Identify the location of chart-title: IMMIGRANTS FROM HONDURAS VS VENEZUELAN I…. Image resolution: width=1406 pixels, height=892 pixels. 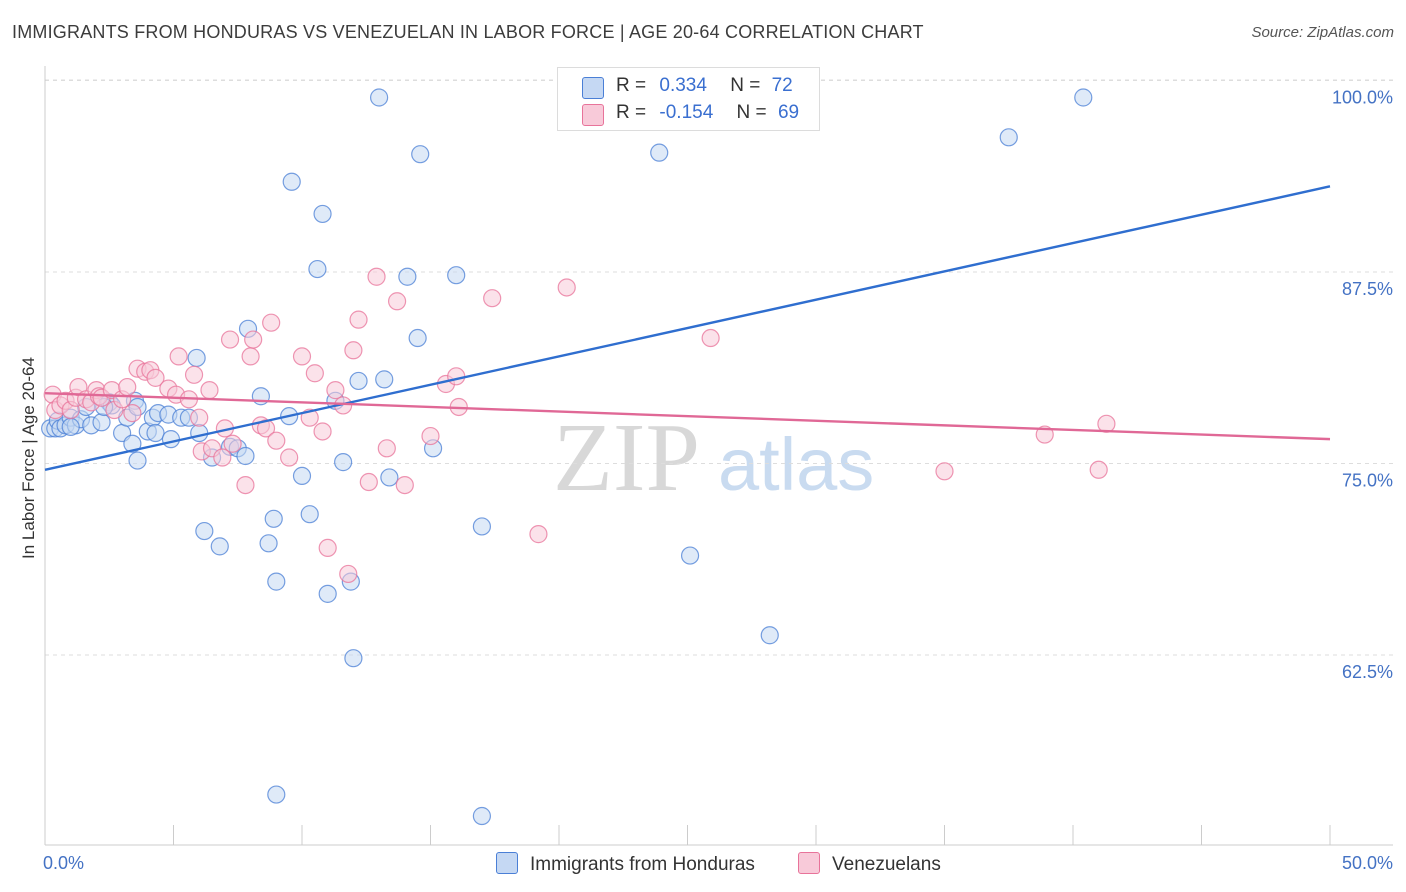
(468, 32).